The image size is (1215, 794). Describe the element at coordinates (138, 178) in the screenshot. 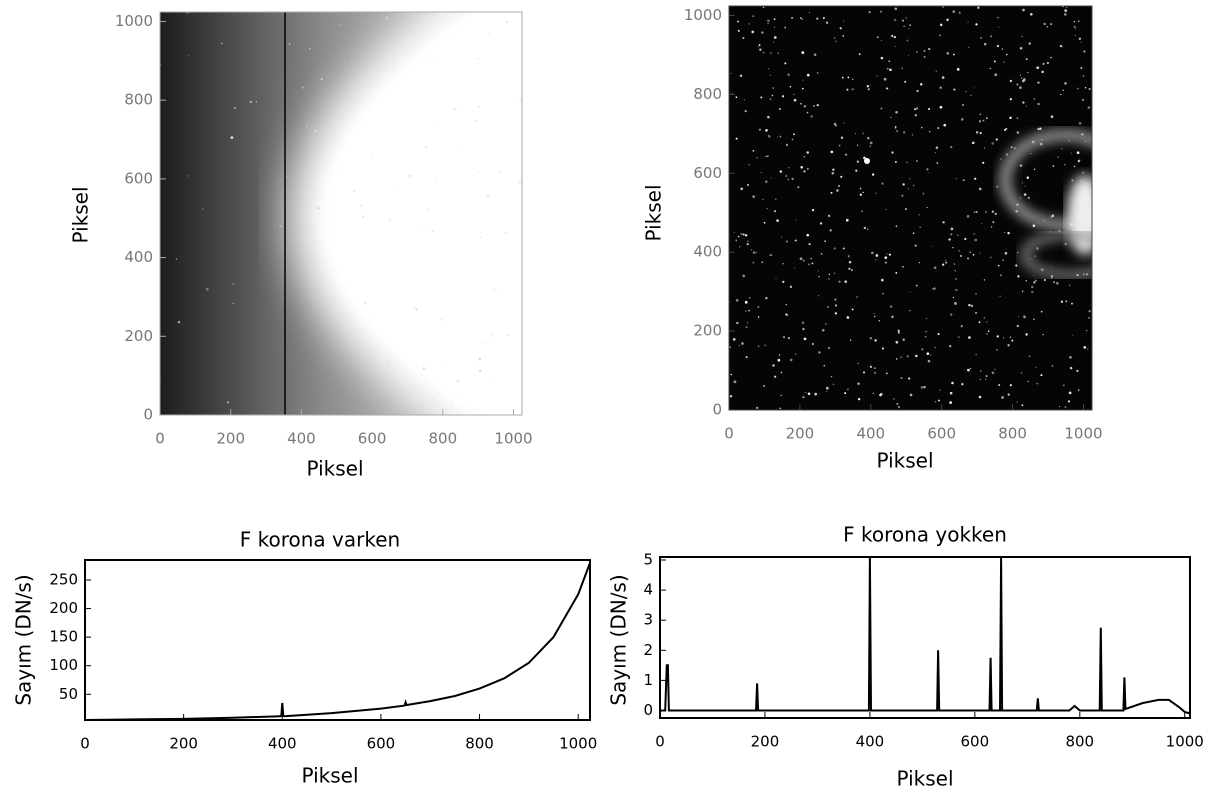

I see `y-tick-label: 600` at that location.